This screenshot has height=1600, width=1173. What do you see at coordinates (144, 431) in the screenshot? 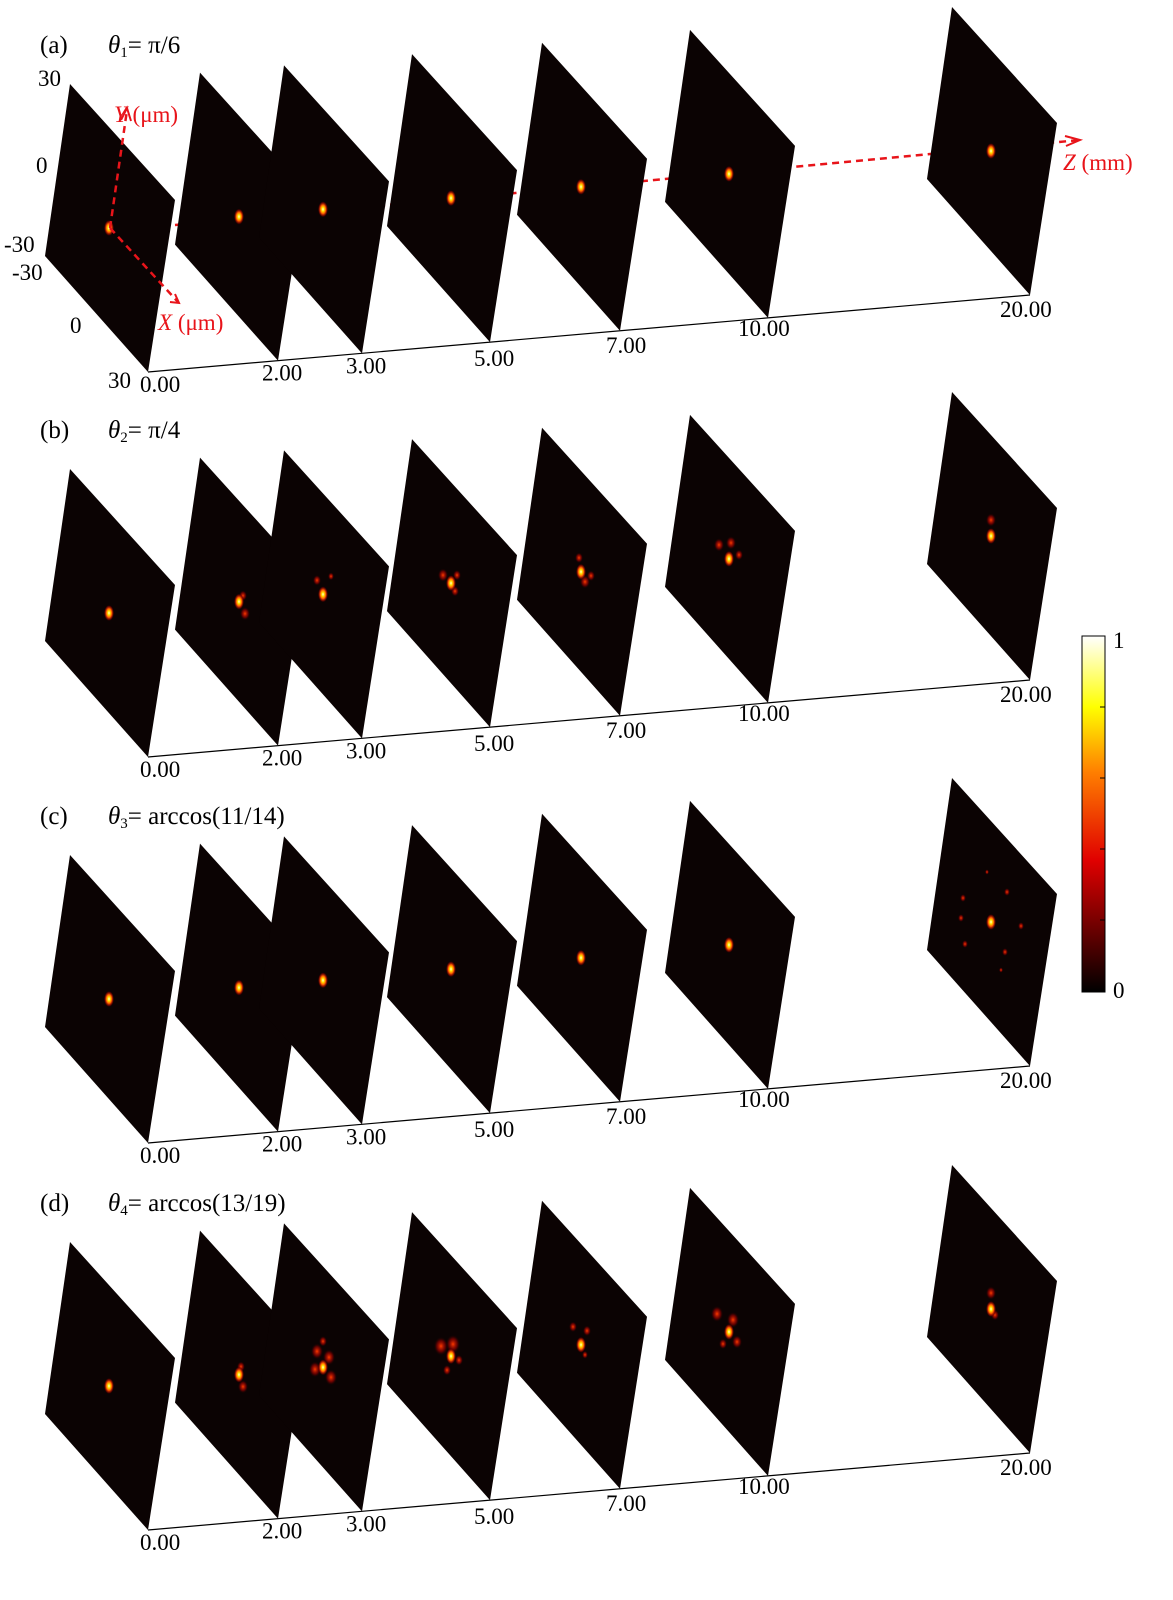
I see `theta-label: θ2= π/4` at bounding box center [144, 431].